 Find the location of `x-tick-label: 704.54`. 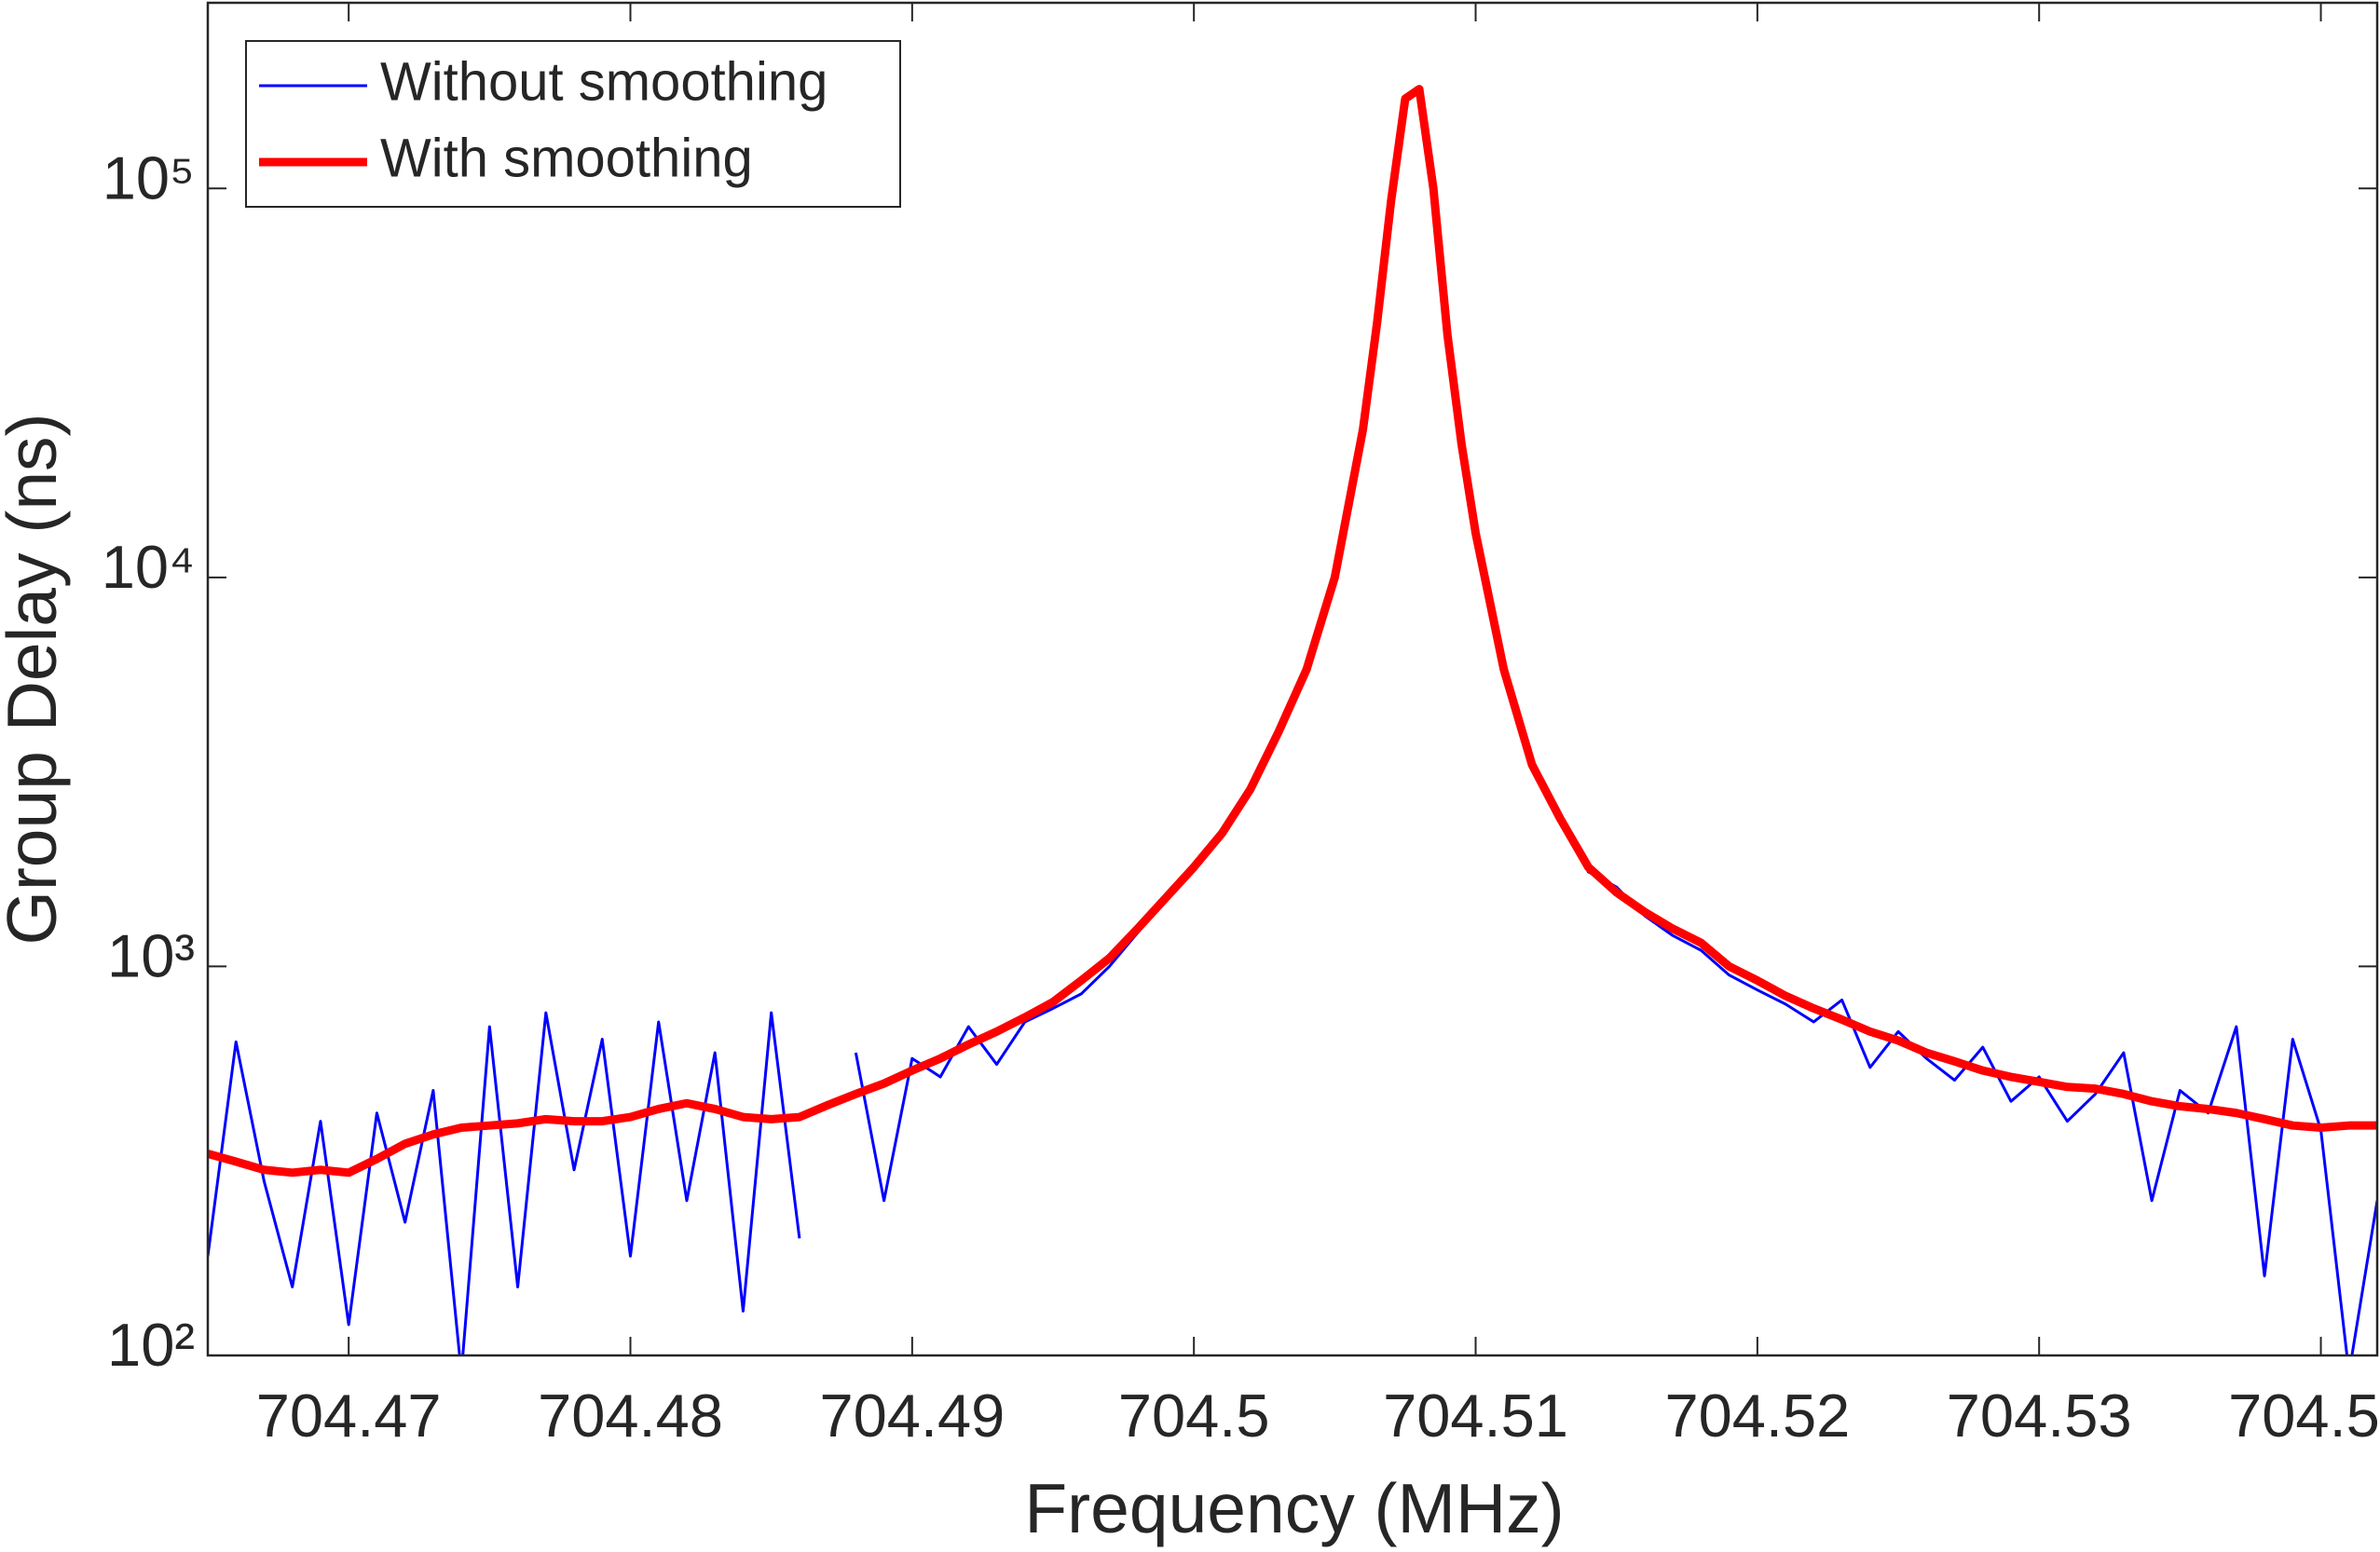

x-tick-label: 704.54 is located at coordinates (2304, 1416).